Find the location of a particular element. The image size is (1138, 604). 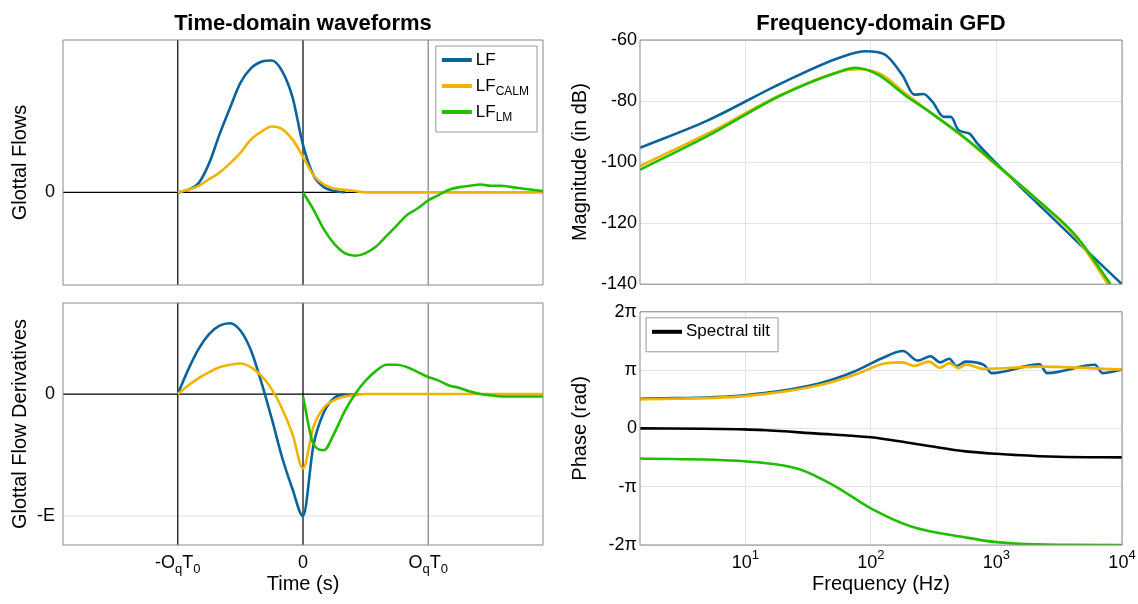

y-axis-title: Phase (rad) is located at coordinates (578, 428).